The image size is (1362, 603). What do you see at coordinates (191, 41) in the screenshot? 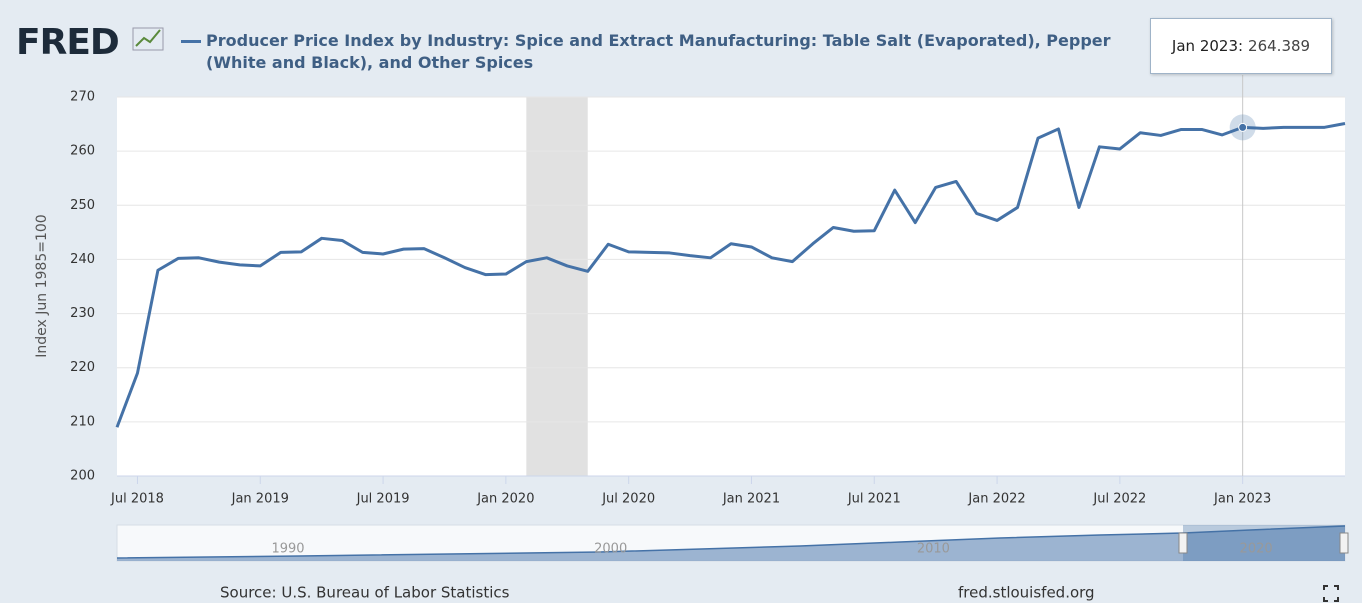
I see `legend-swatch` at bounding box center [191, 41].